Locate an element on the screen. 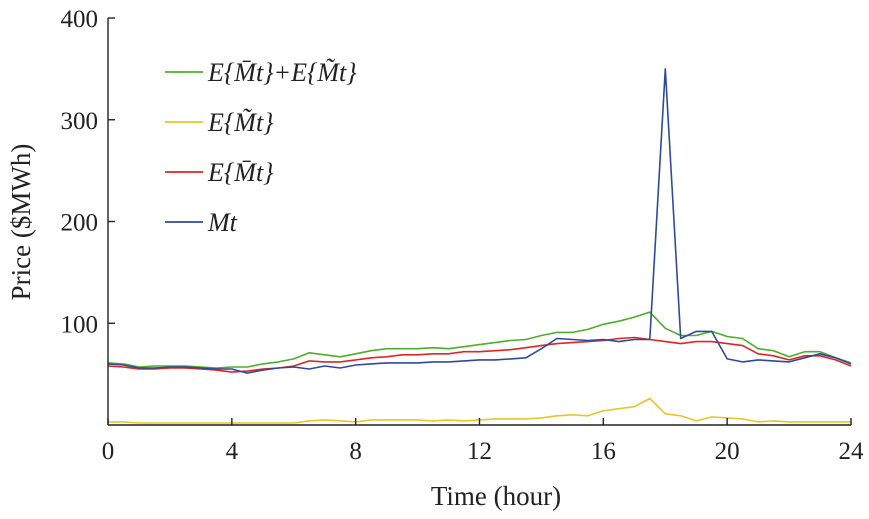  x-tick-label: 24 is located at coordinates (852, 451).